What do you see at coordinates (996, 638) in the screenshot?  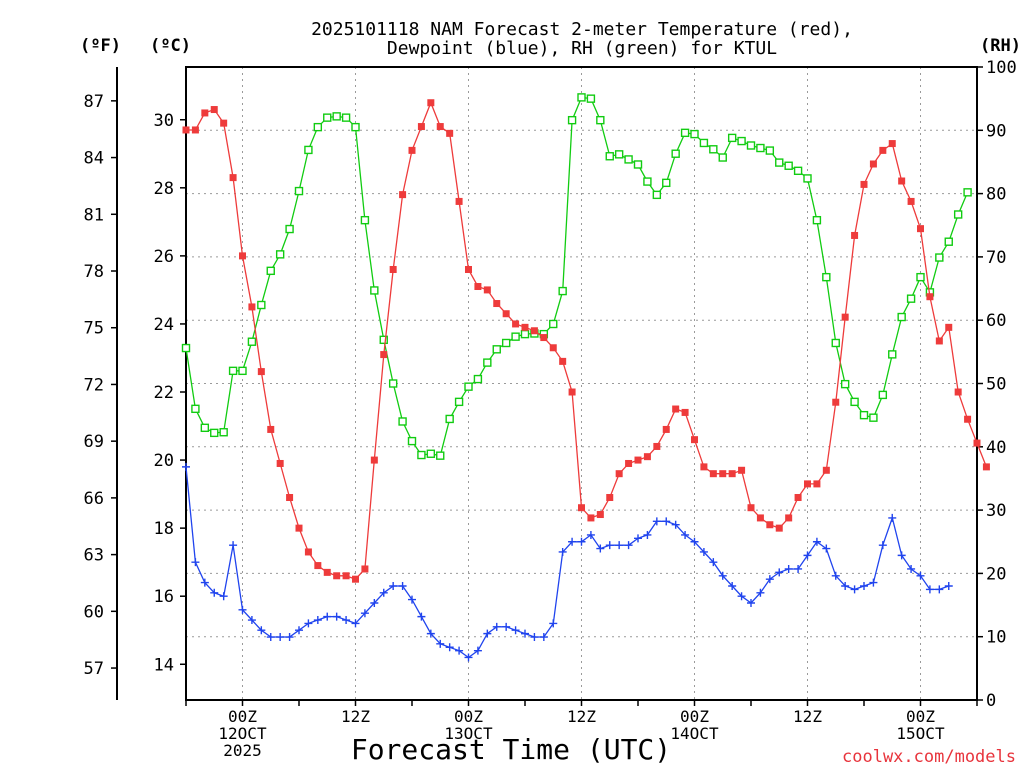 I see `rh-tick-label: 10` at bounding box center [996, 638].